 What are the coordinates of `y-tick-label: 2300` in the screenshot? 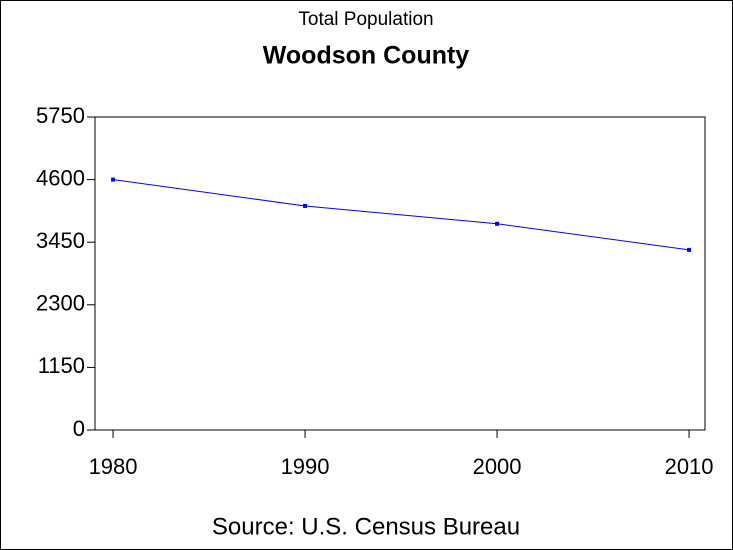 It's located at (60, 303).